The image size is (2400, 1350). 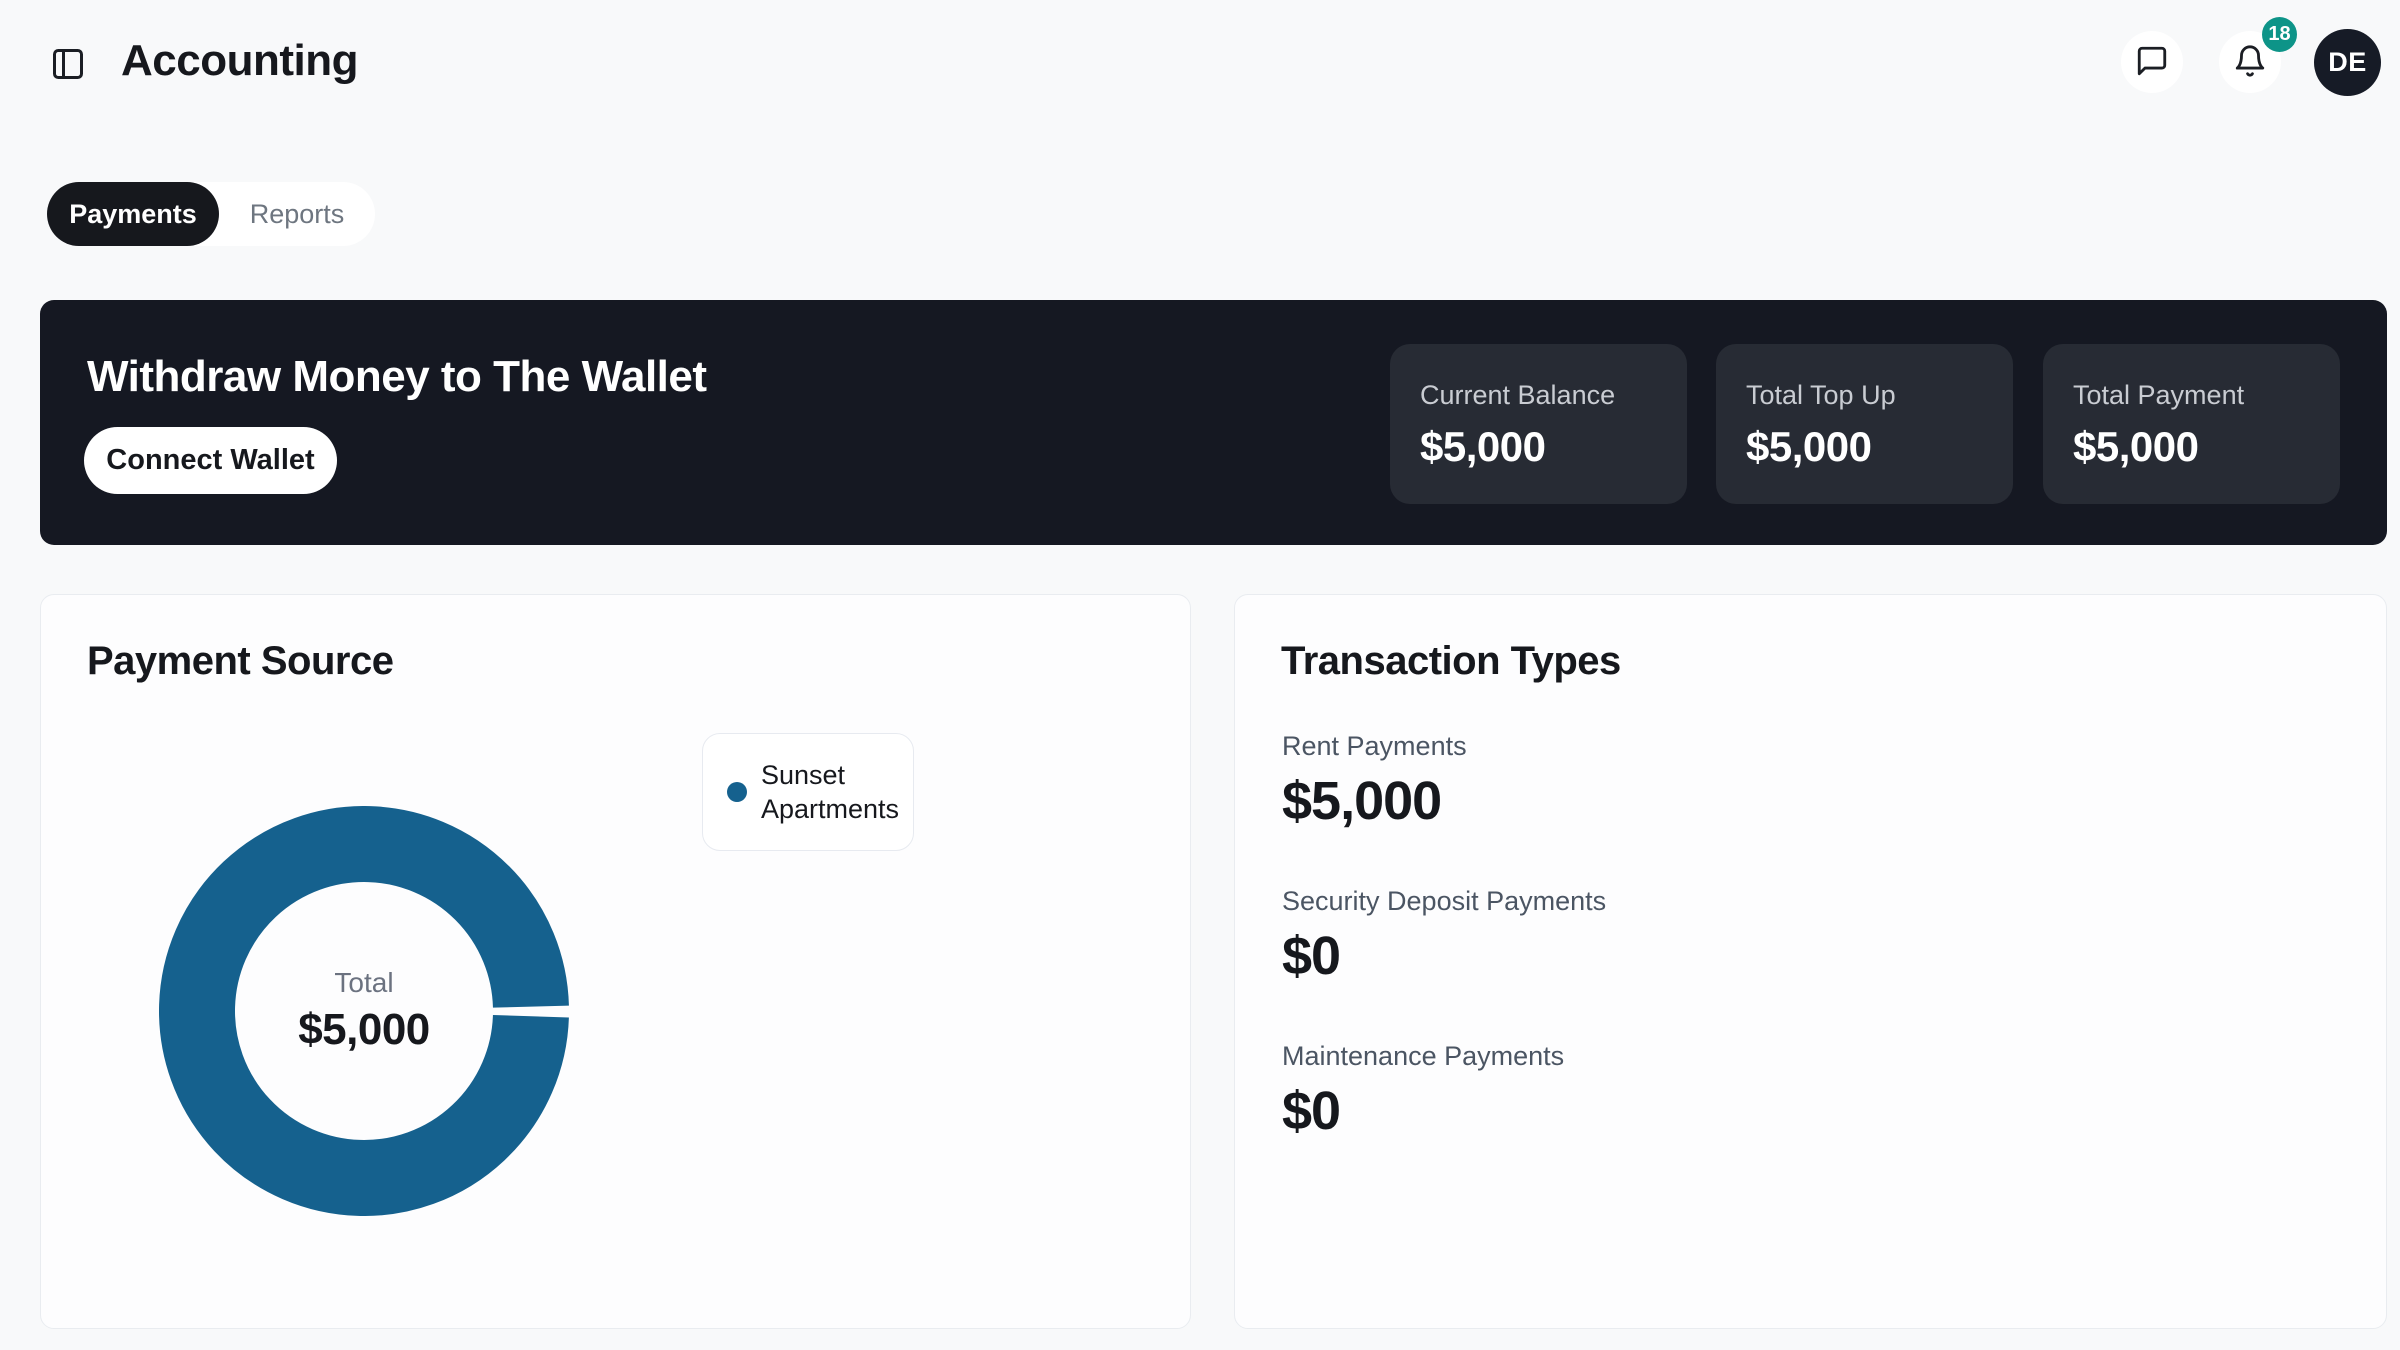 I want to click on chat-button, so click(x=2152, y=62).